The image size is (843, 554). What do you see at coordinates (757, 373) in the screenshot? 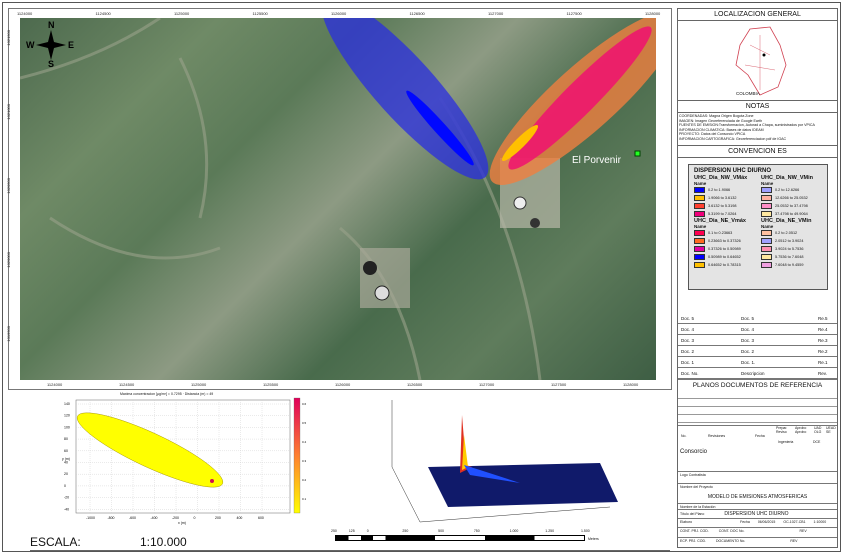
I see `doc-row: Doc. No. Descripcion Rev.` at bounding box center [757, 373].